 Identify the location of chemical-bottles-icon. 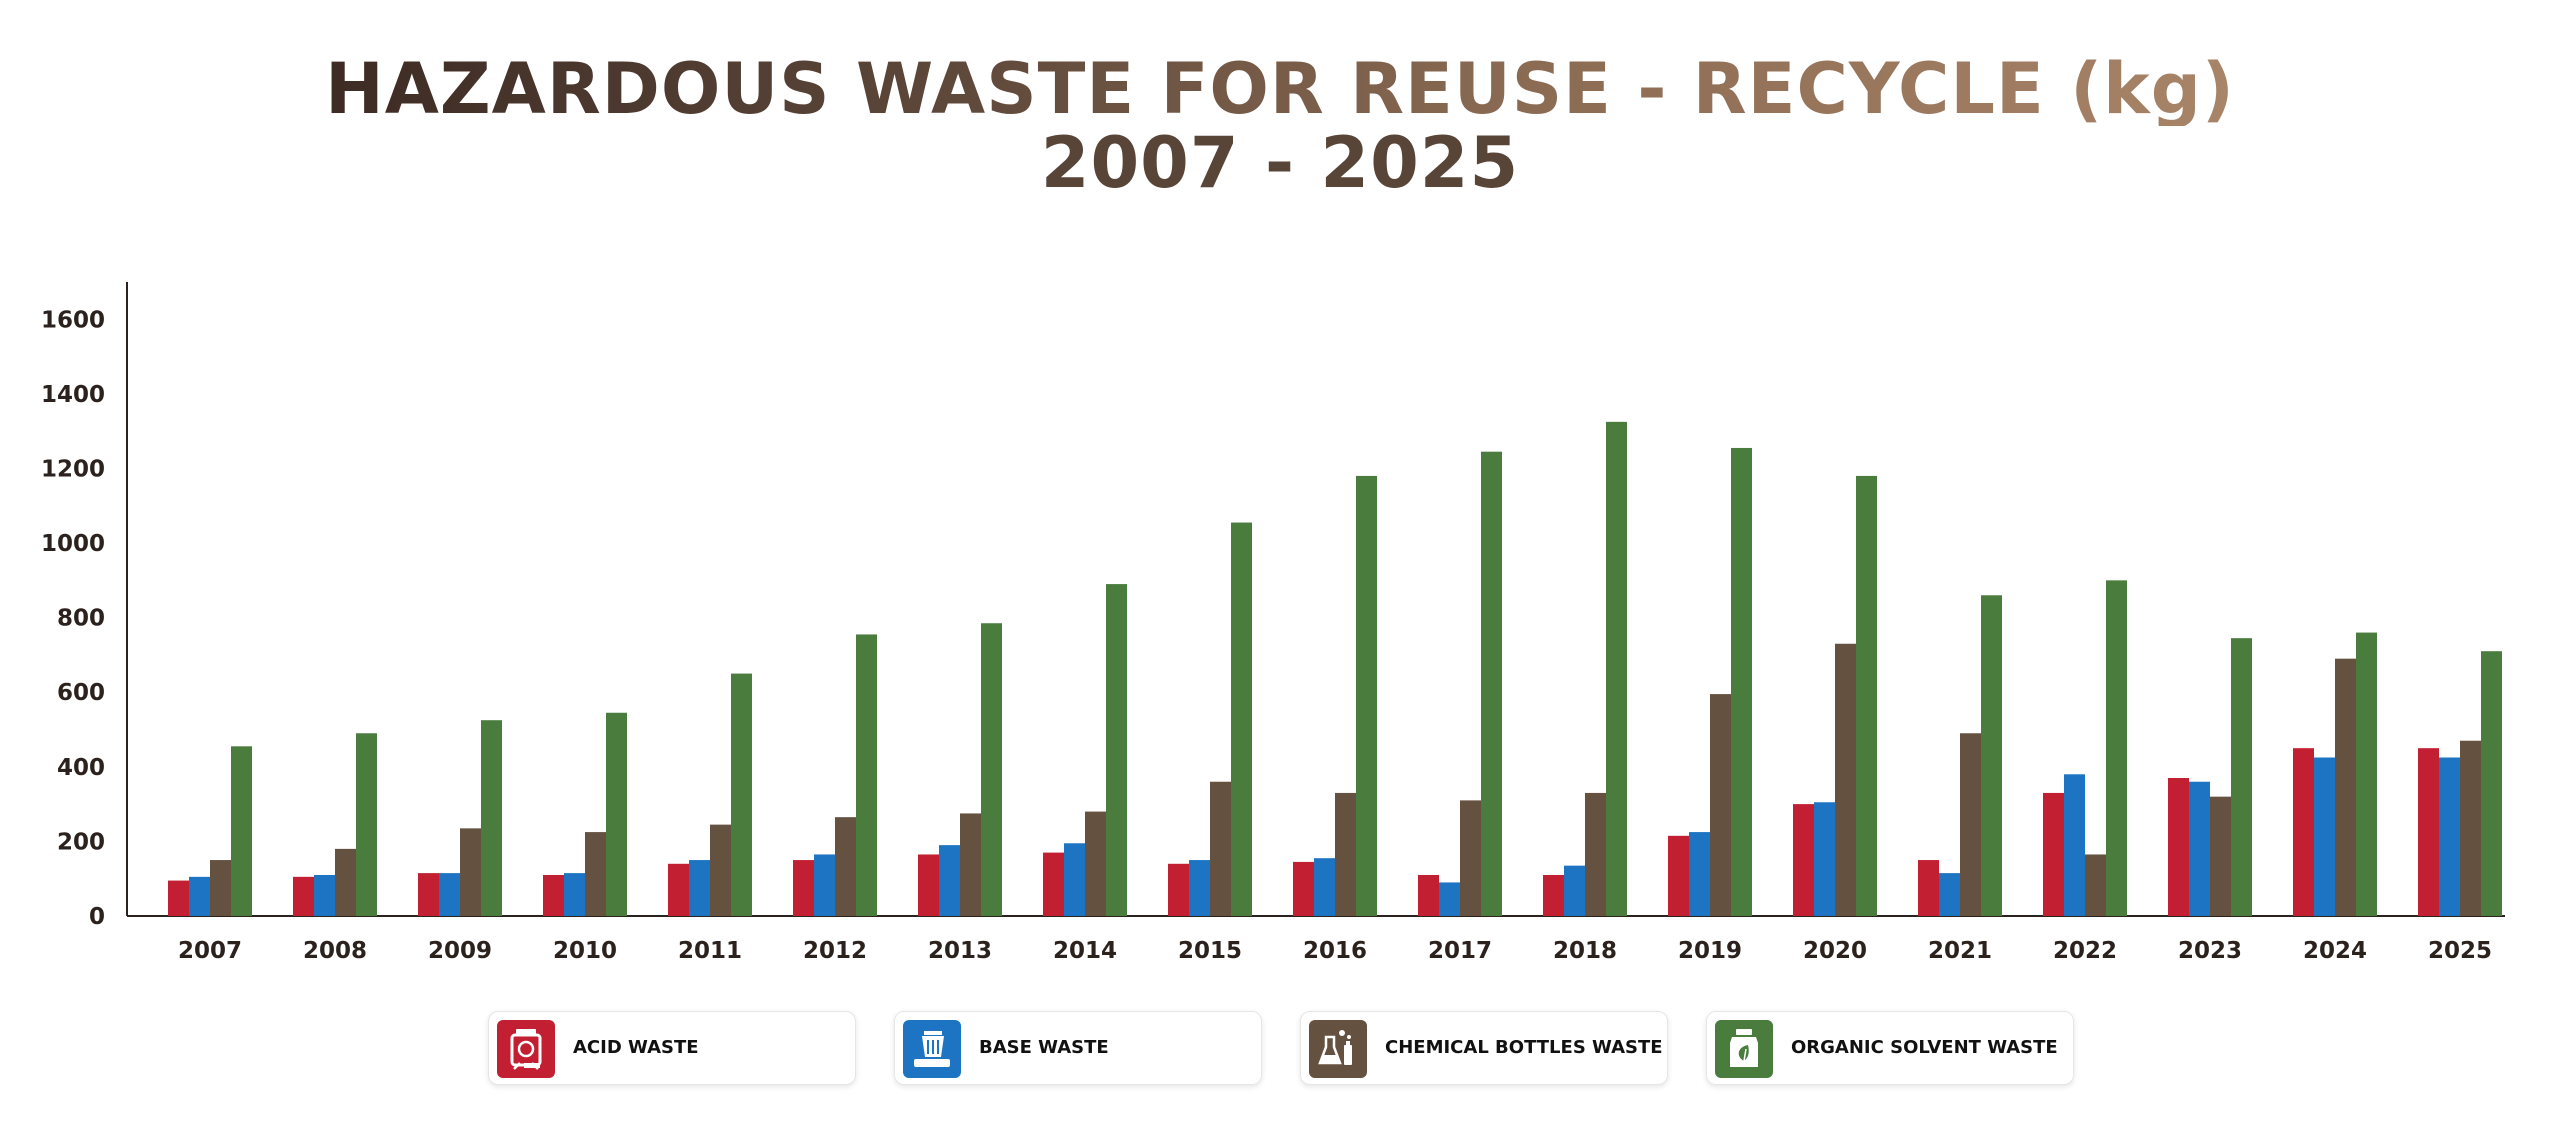
(1338, 1049).